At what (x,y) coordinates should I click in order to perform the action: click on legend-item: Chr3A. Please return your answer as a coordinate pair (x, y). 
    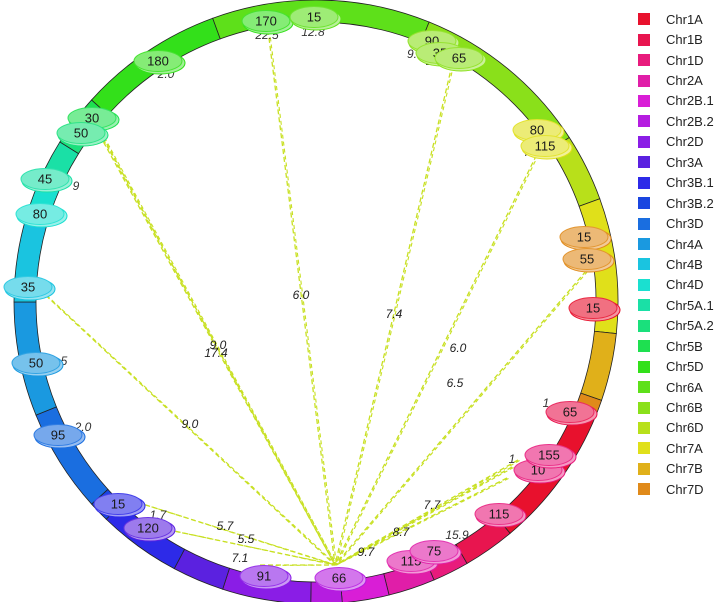
    Looking at the image, I should click on (678, 162).